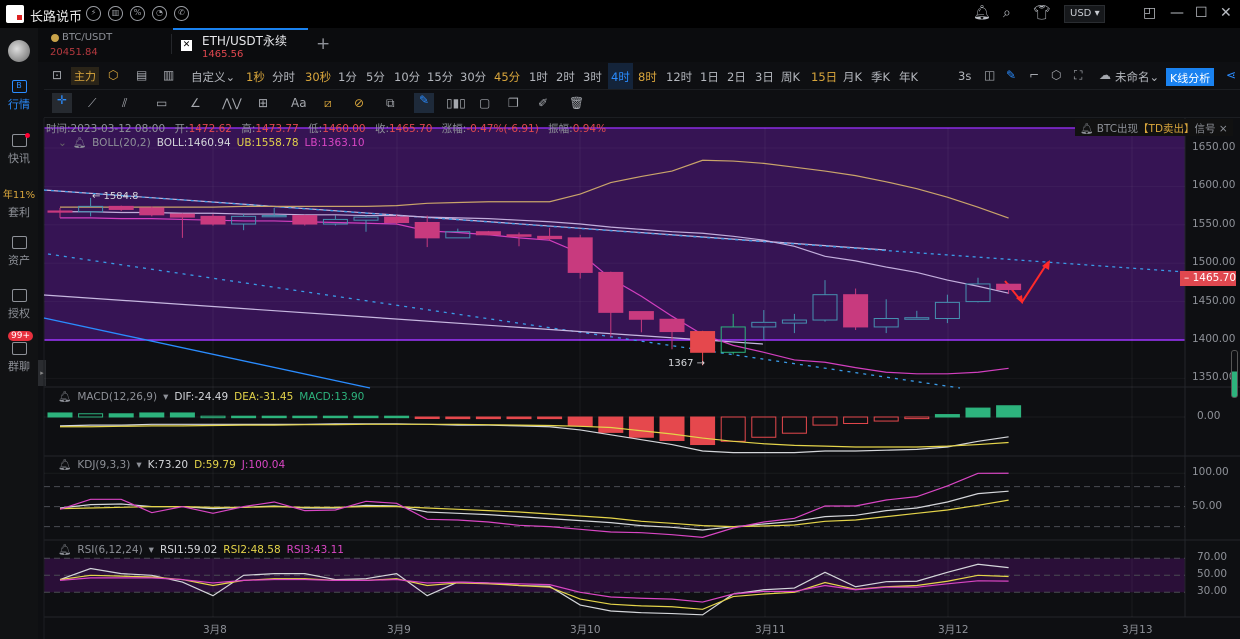 This screenshot has width=1240, height=639. I want to click on macd-bar, so click(856, 420).